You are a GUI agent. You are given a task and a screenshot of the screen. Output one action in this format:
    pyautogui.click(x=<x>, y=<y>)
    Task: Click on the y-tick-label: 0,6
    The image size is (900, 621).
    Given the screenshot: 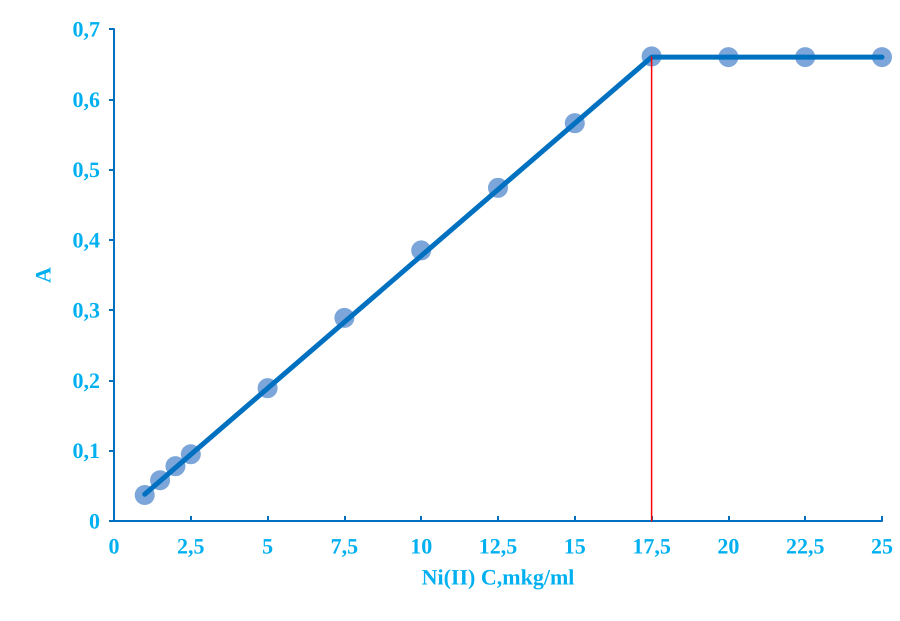 What is the action you would take?
    pyautogui.click(x=86, y=99)
    